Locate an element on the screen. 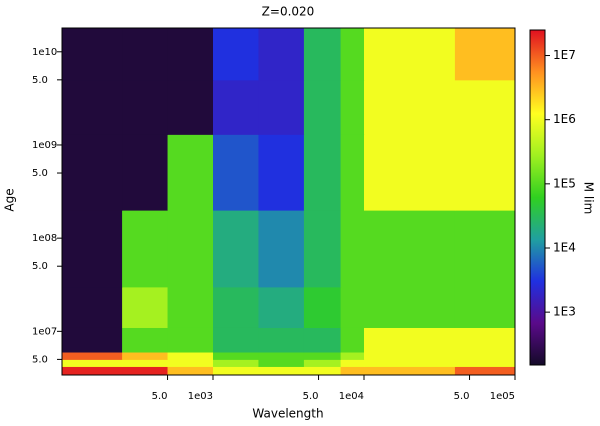 The width and height of the screenshot is (600, 426). colorbar is located at coordinates (537, 197).